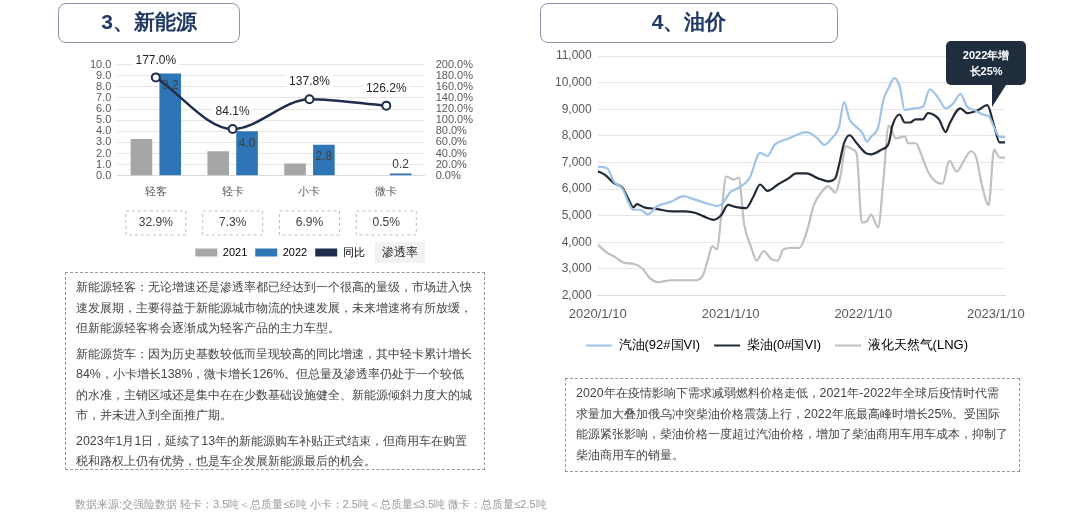  What do you see at coordinates (451, 152) in the screenshot?
I see `y2-tick-label: 40.0%` at bounding box center [451, 152].